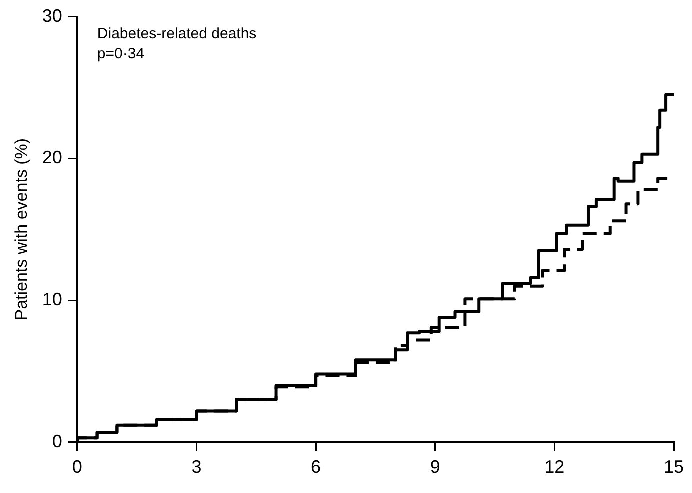 This screenshot has height=493, width=692. What do you see at coordinates (21, 229) in the screenshot?
I see `y-axis-title: Patients with events (%)` at bounding box center [21, 229].